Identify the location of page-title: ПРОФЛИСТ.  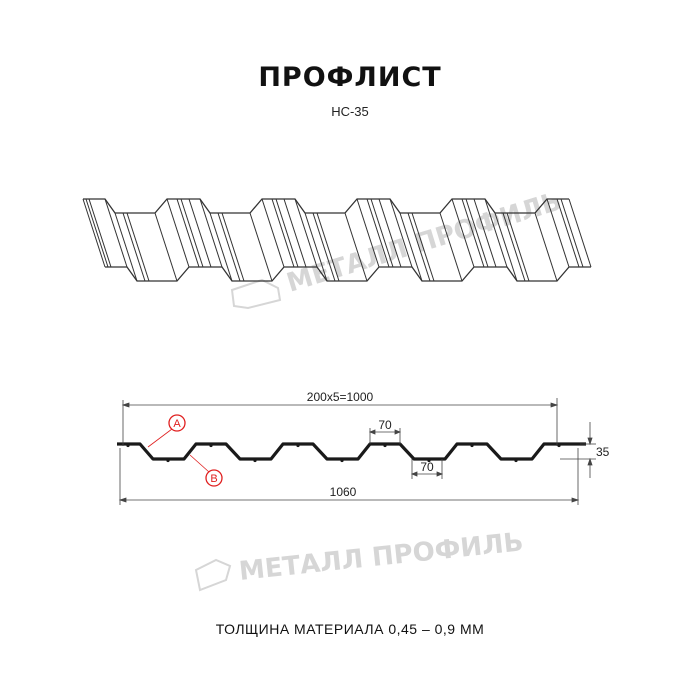
(350, 77).